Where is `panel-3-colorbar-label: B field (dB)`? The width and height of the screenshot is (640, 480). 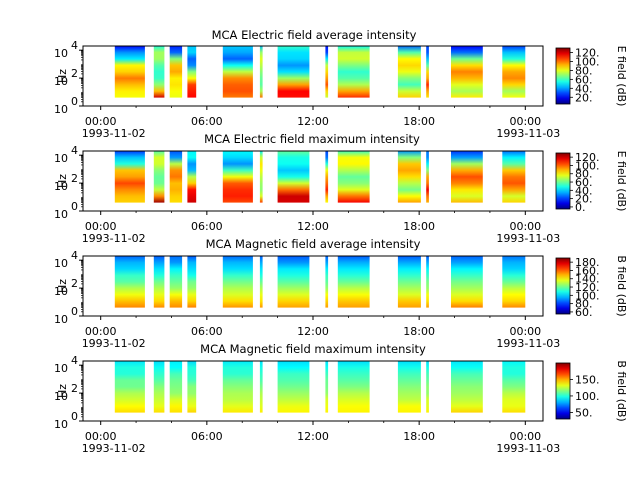 panel-3-colorbar-label: B field (dB) is located at coordinates (621, 285).